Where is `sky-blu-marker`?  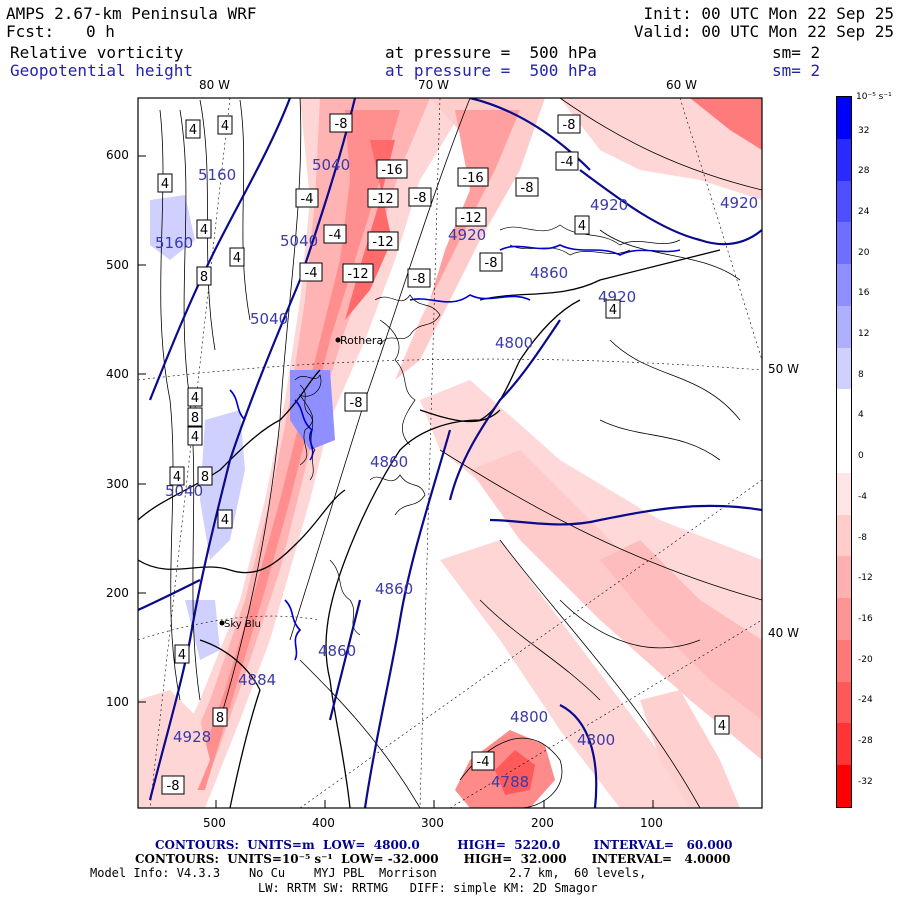
sky-blu-marker is located at coordinates (222, 623).